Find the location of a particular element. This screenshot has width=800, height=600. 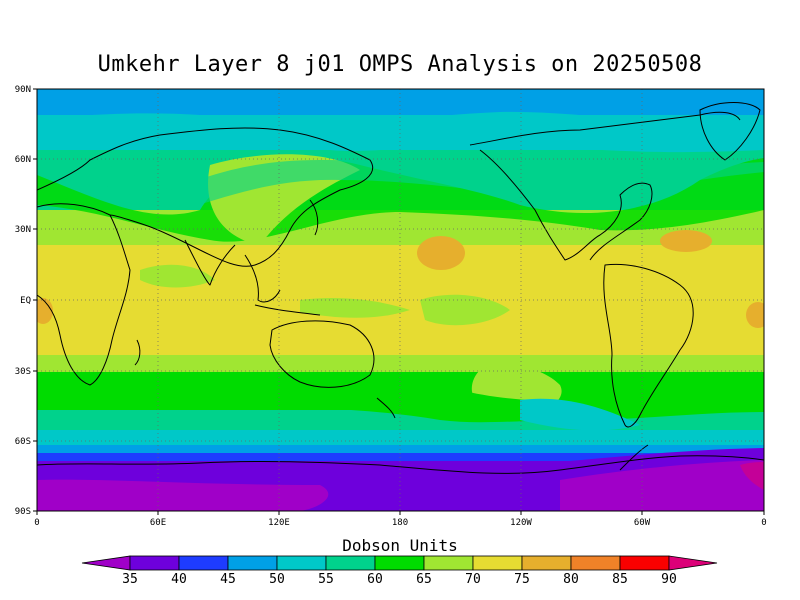

lon-label-0-west: 0 is located at coordinates (36, 523).